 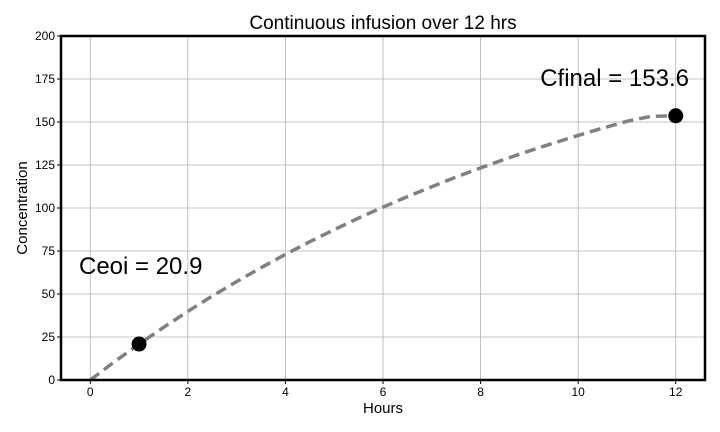 I want to click on x-tick-label: 4, so click(x=285, y=392).